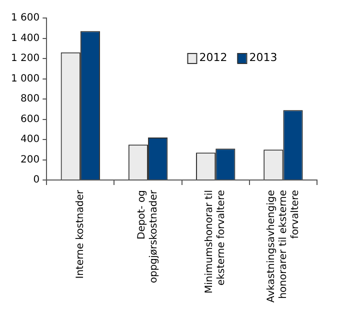 The image size is (345, 323). What do you see at coordinates (213, 57) in the screenshot?
I see `legend-label: 2012` at bounding box center [213, 57].